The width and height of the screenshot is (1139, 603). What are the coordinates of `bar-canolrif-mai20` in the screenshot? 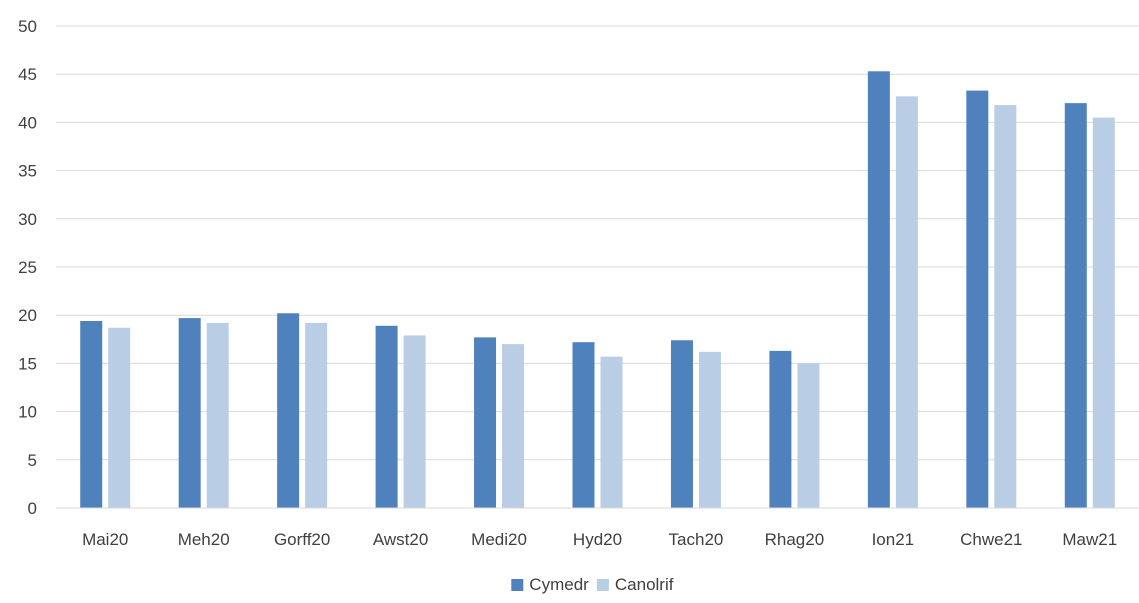 It's located at (119, 417).